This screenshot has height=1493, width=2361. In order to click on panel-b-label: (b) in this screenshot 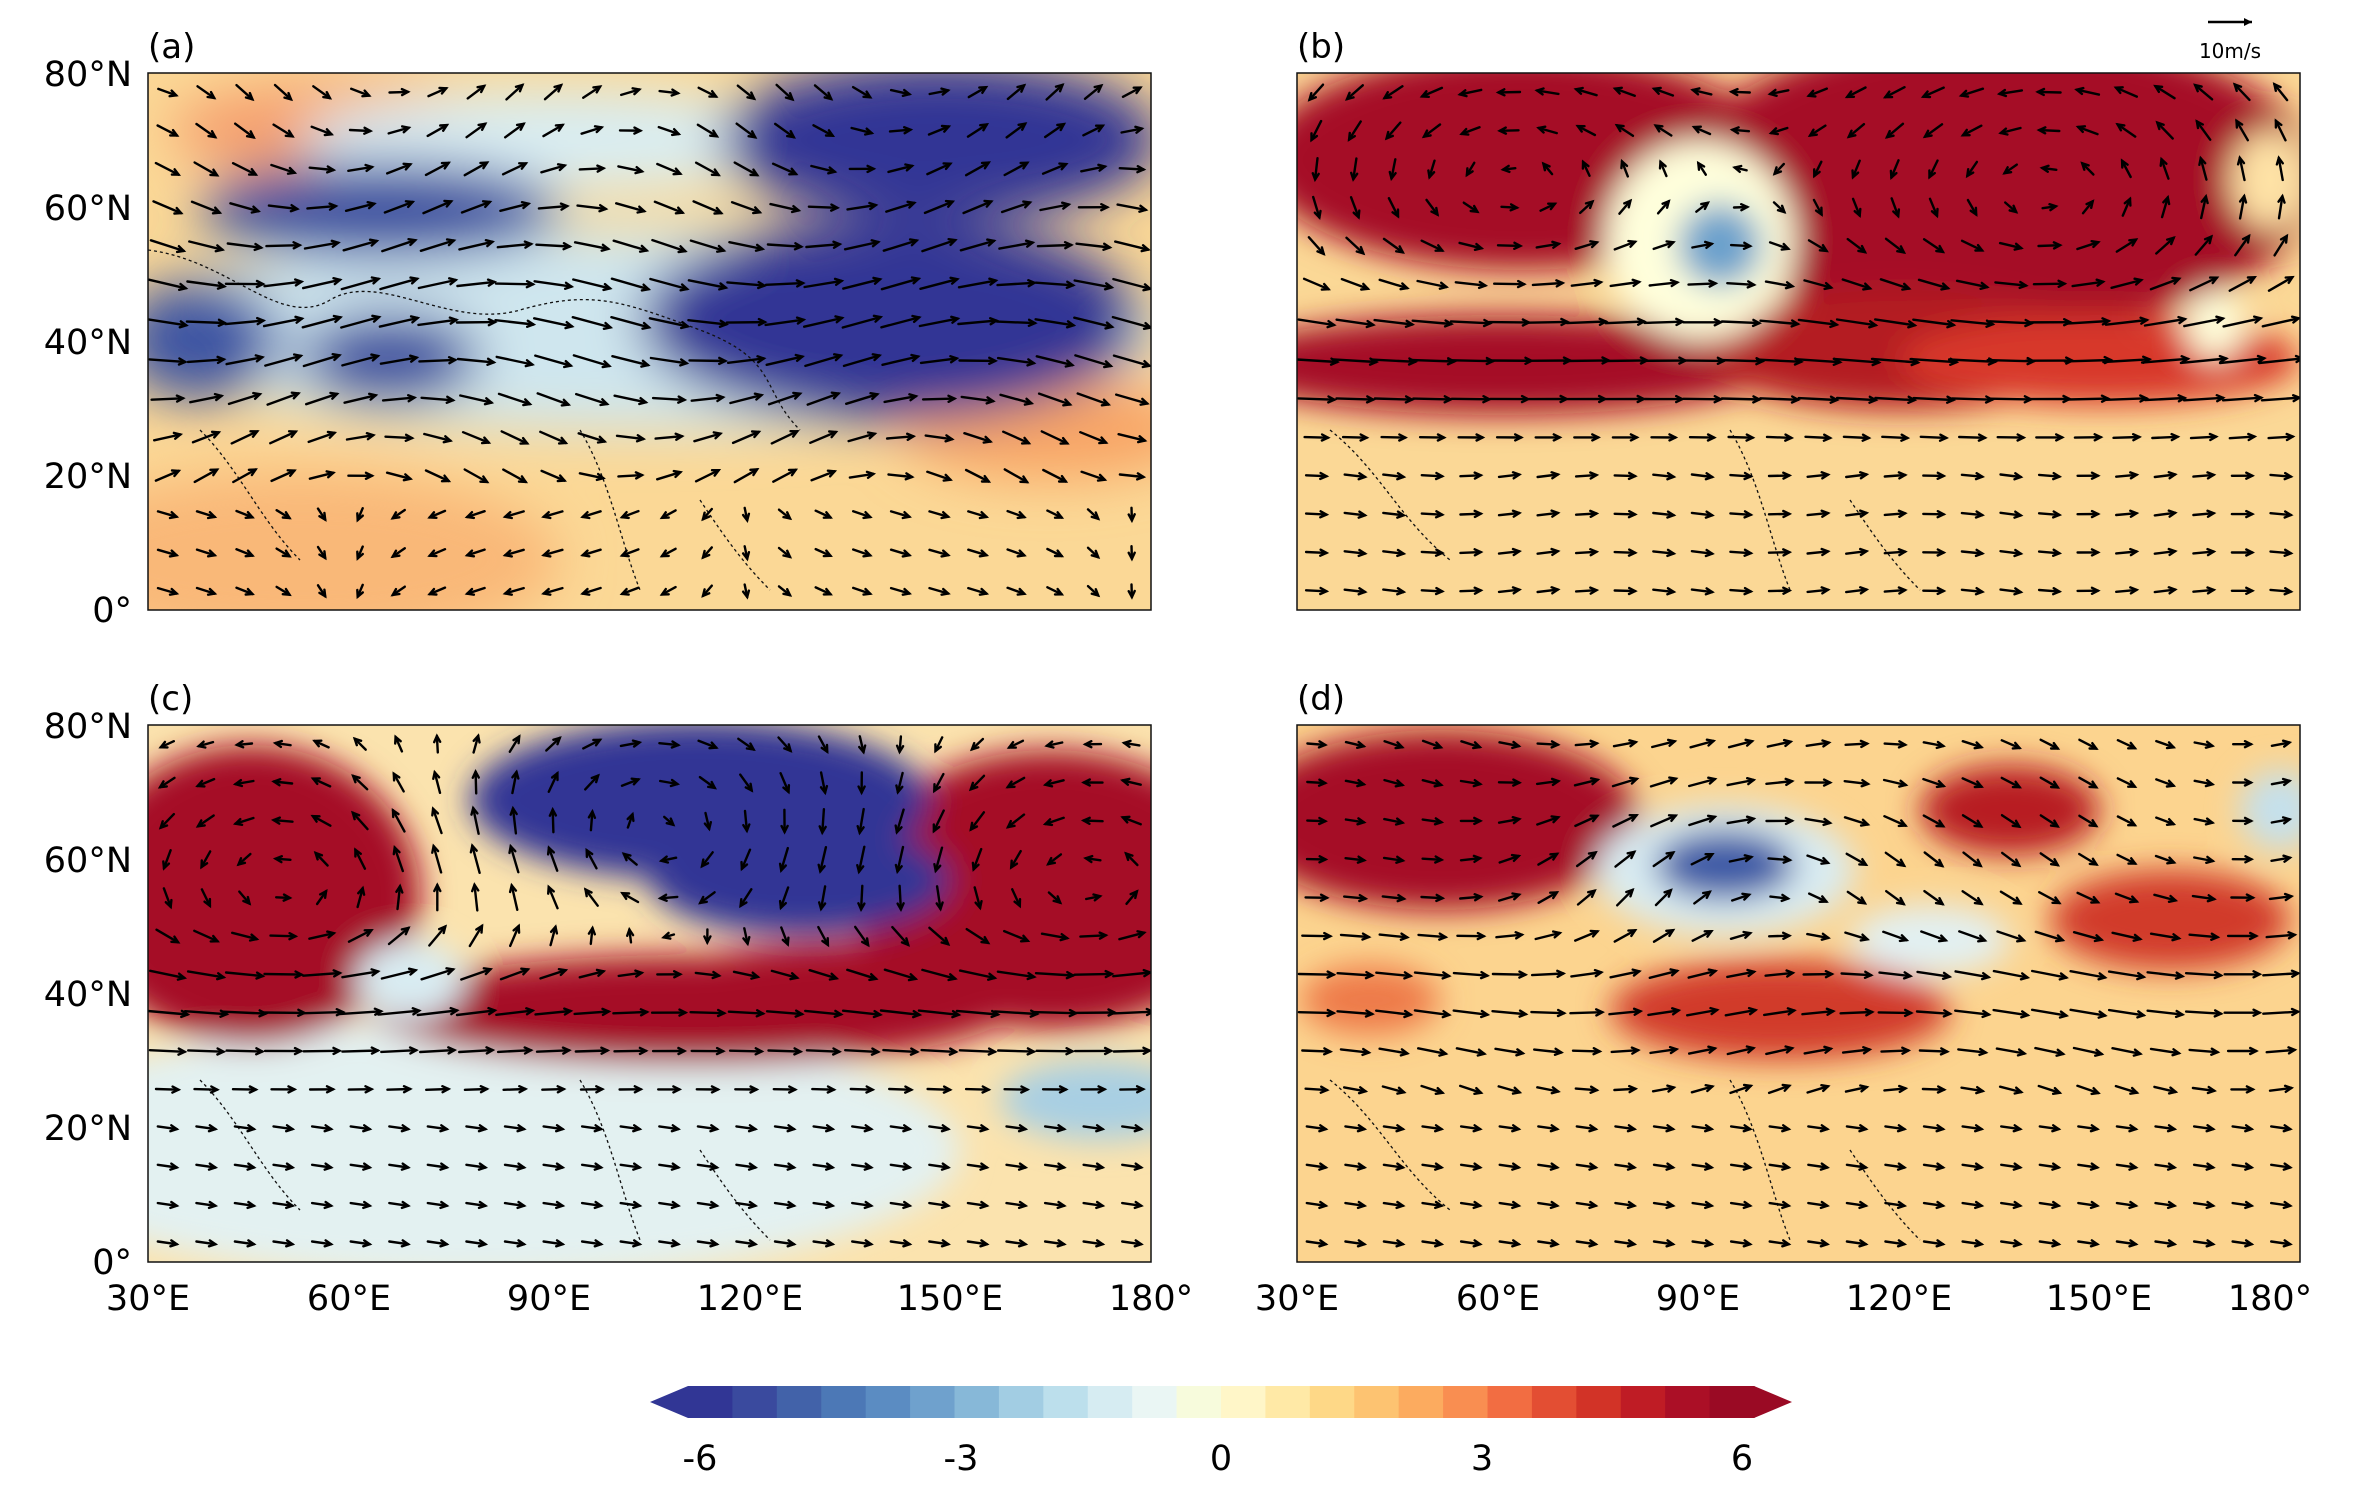, I will do `click(1321, 47)`.